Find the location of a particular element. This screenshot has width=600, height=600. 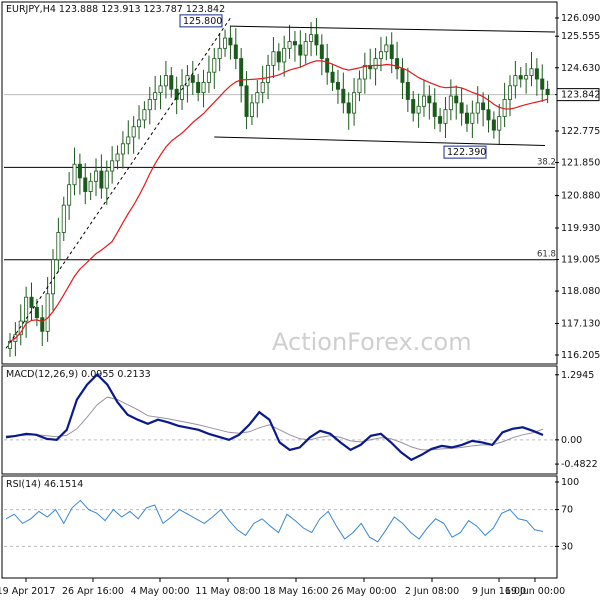

lower-channel-line is located at coordinates (380, 141).